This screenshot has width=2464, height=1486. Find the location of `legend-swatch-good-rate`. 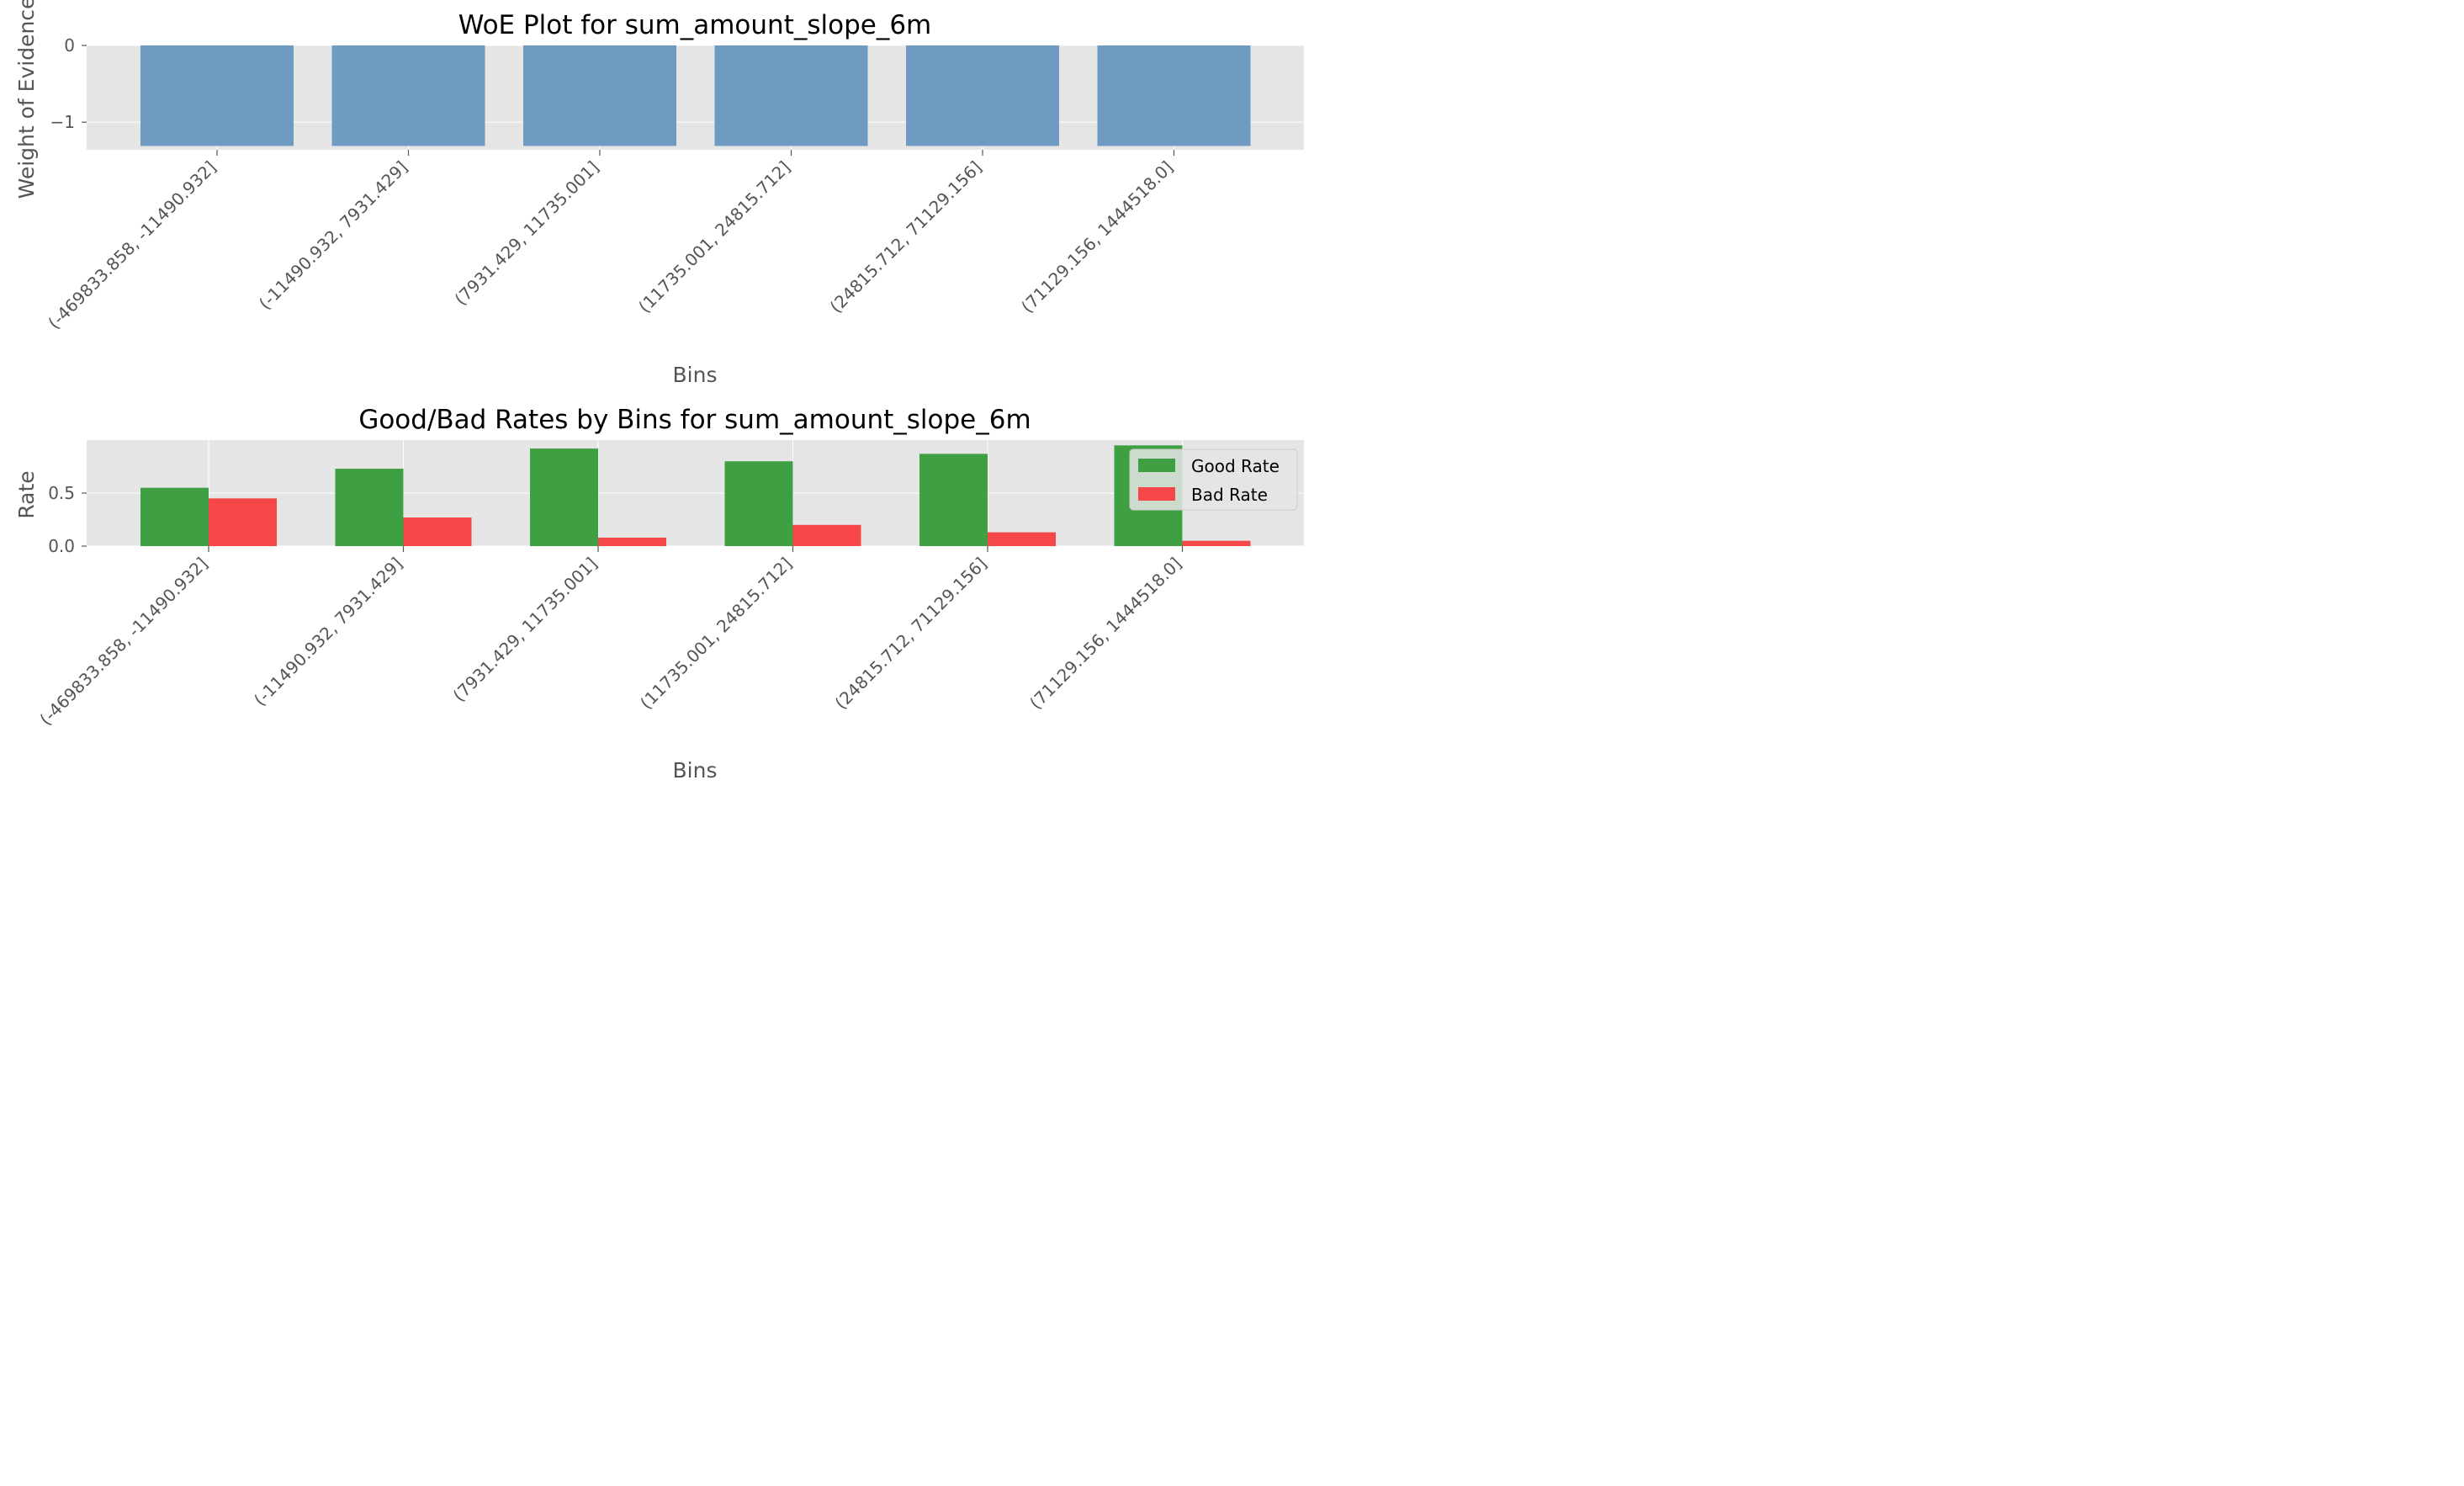

legend-swatch-good-rate is located at coordinates (1157, 466).